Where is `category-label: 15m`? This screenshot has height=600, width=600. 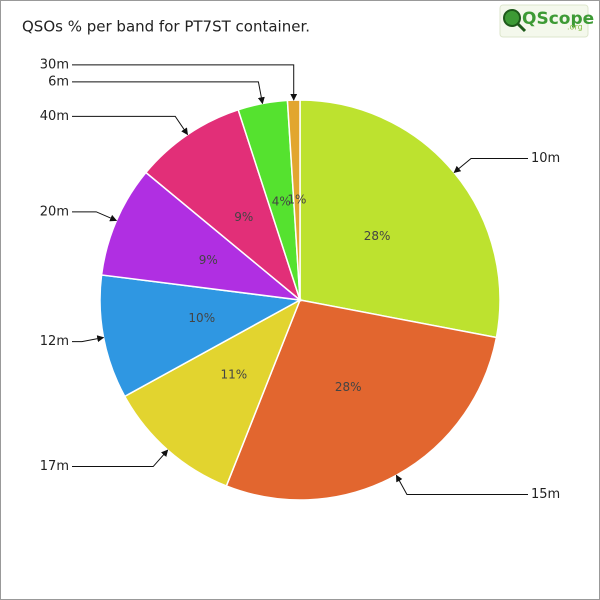 category-label: 15m is located at coordinates (545, 494).